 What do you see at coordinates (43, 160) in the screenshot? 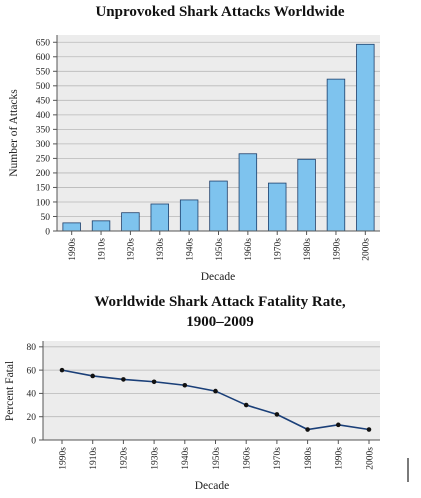
I see `bar-chart-y-tick-label: 250` at bounding box center [43, 160].